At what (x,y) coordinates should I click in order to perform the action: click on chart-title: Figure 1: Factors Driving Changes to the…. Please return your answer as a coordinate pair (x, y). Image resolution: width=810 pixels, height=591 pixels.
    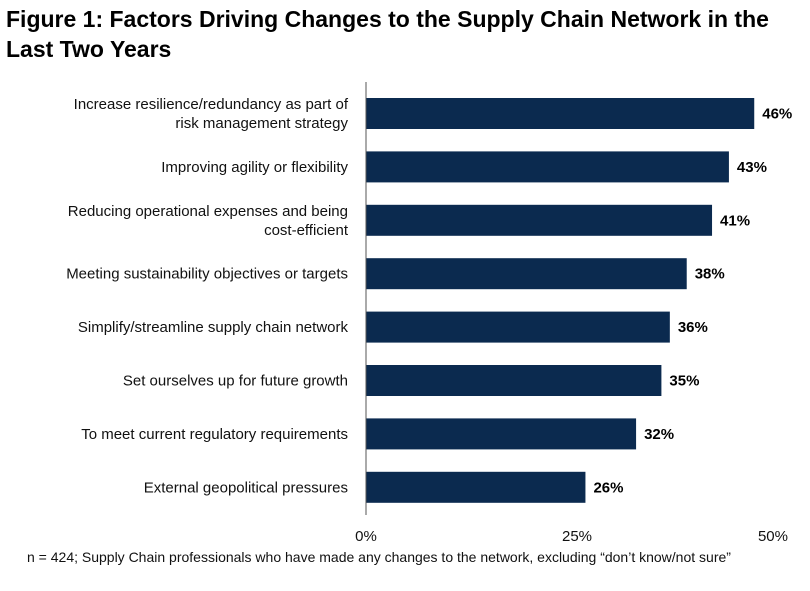
    Looking at the image, I should click on (387, 34).